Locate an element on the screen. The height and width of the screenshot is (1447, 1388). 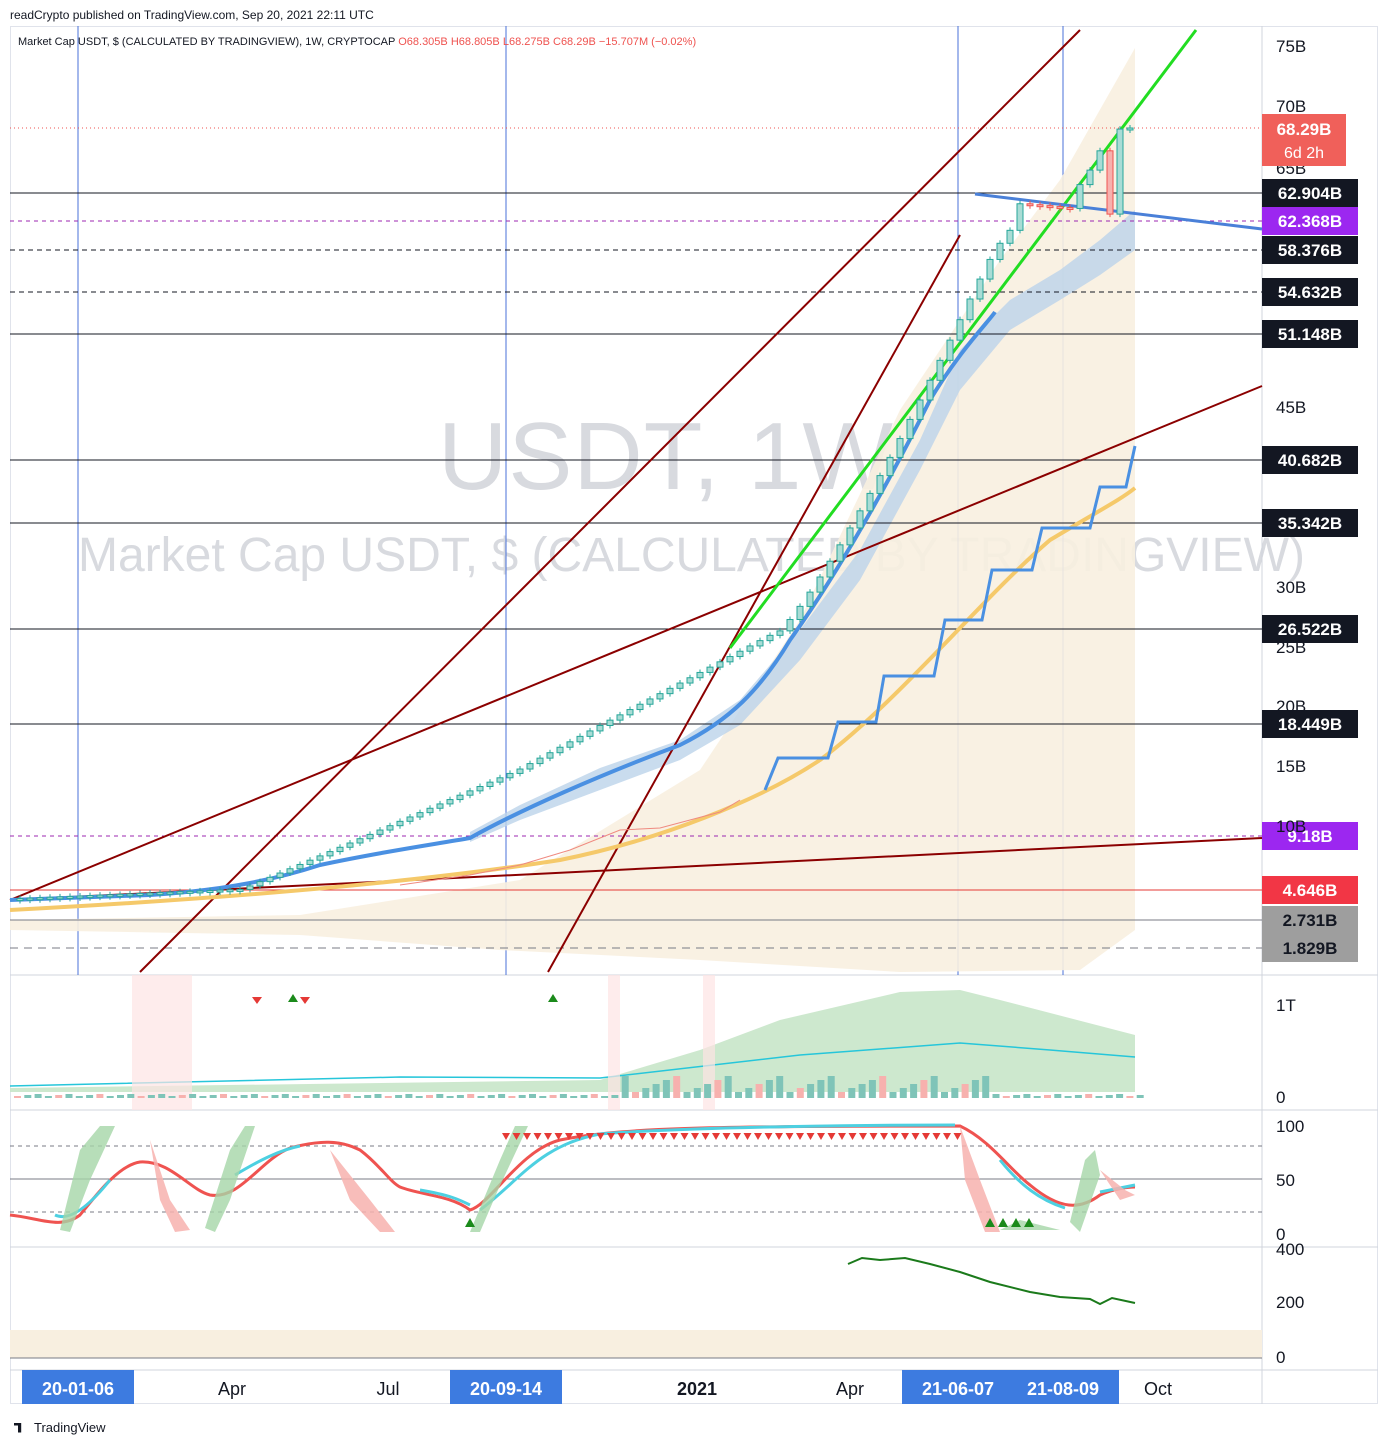
level-label: 1.829B is located at coordinates (1310, 948).